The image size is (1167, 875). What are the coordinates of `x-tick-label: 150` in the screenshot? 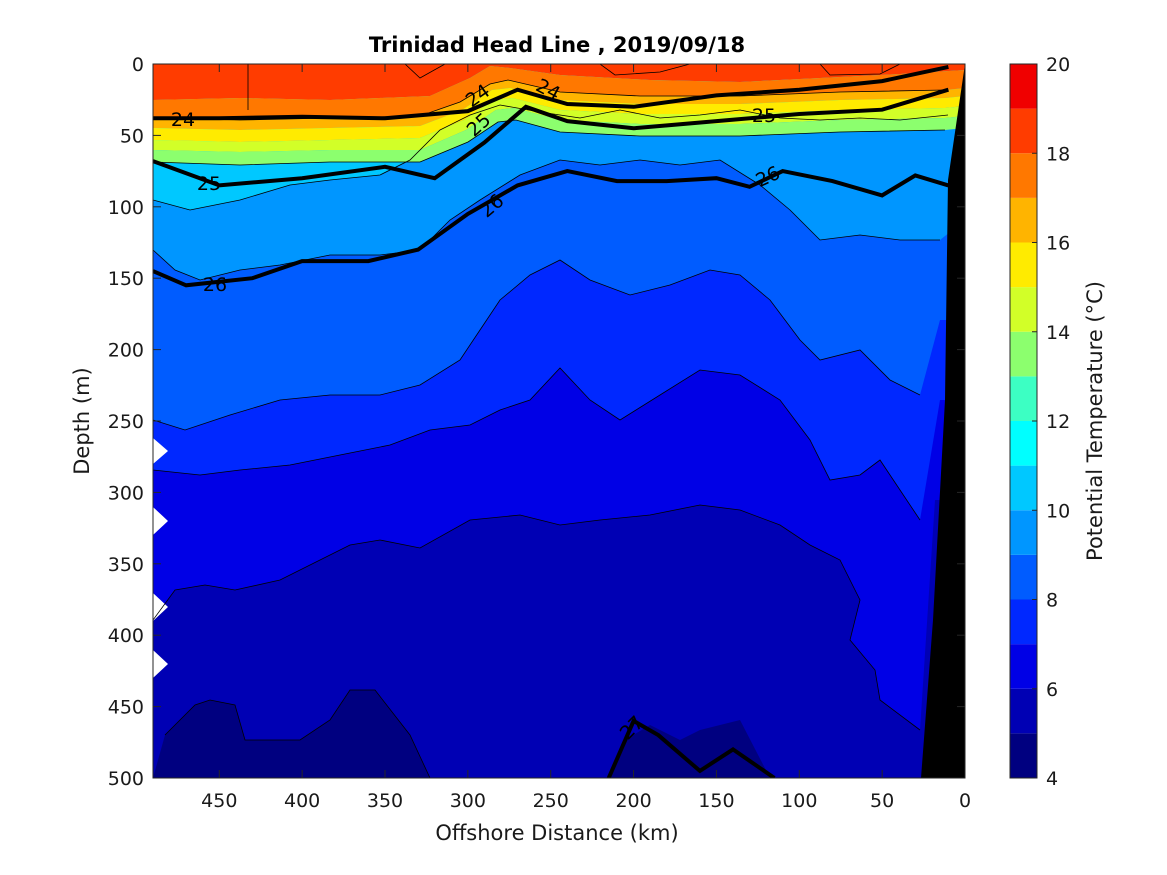 It's located at (716, 801).